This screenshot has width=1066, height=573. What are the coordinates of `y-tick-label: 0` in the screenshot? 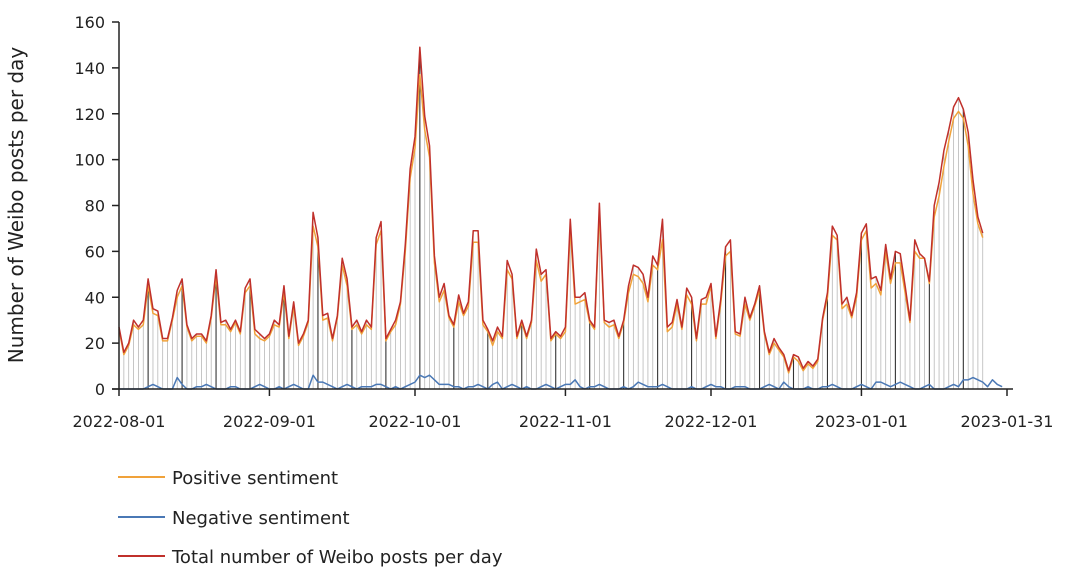 It's located at (100, 389).